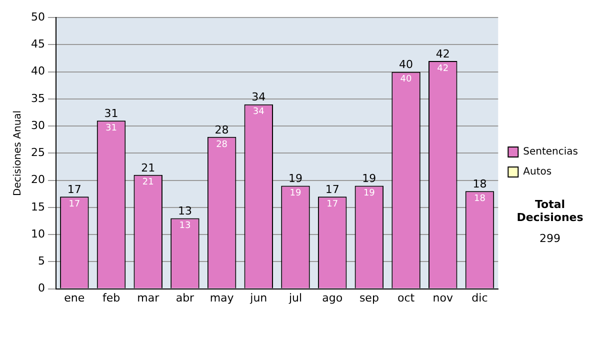  What do you see at coordinates (406, 297) in the screenshot?
I see `x-tick-label: oct` at bounding box center [406, 297].